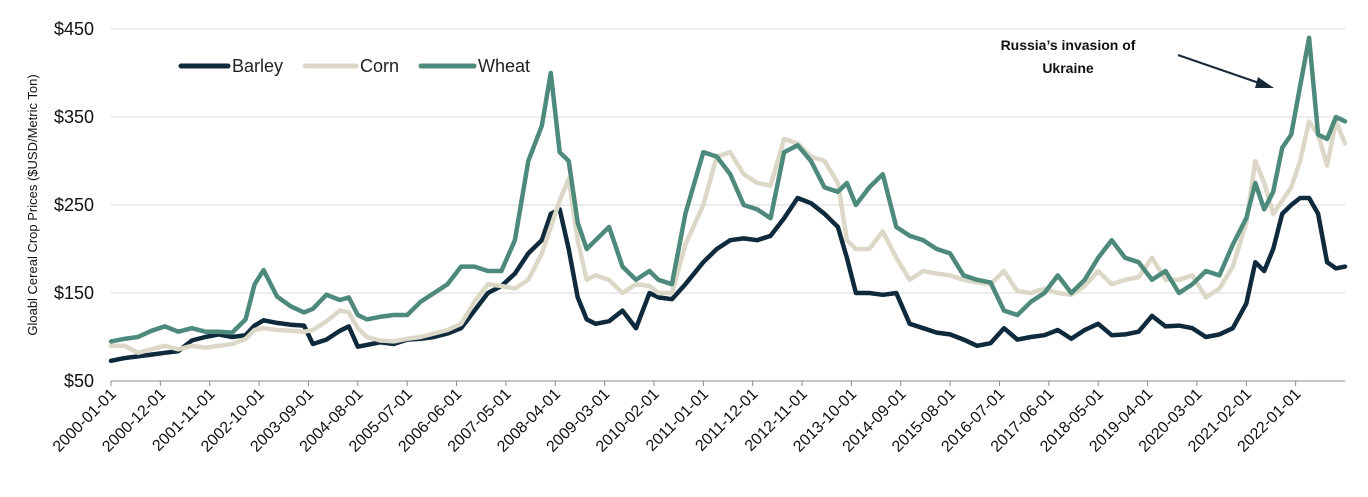 This screenshot has width=1368, height=497. I want to click on annotation-arrow, so click(1220, 69).